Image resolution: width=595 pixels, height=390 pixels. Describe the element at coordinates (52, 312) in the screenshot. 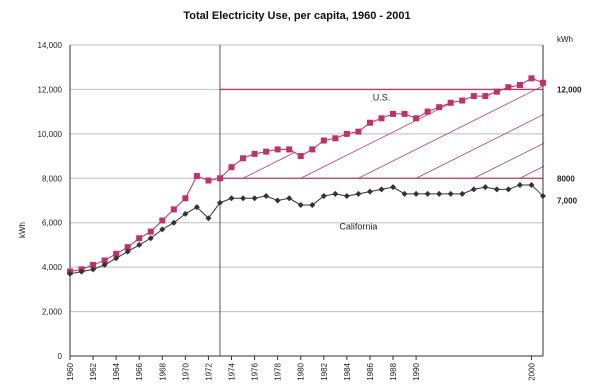

I see `y-tick-label: 2,000` at that location.